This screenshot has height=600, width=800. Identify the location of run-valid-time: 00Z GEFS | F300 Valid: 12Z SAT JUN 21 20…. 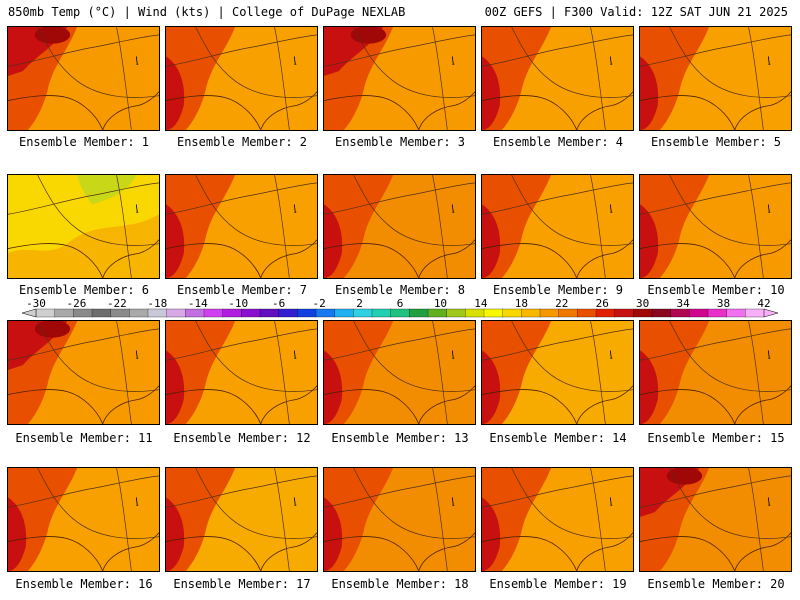
(636, 12).